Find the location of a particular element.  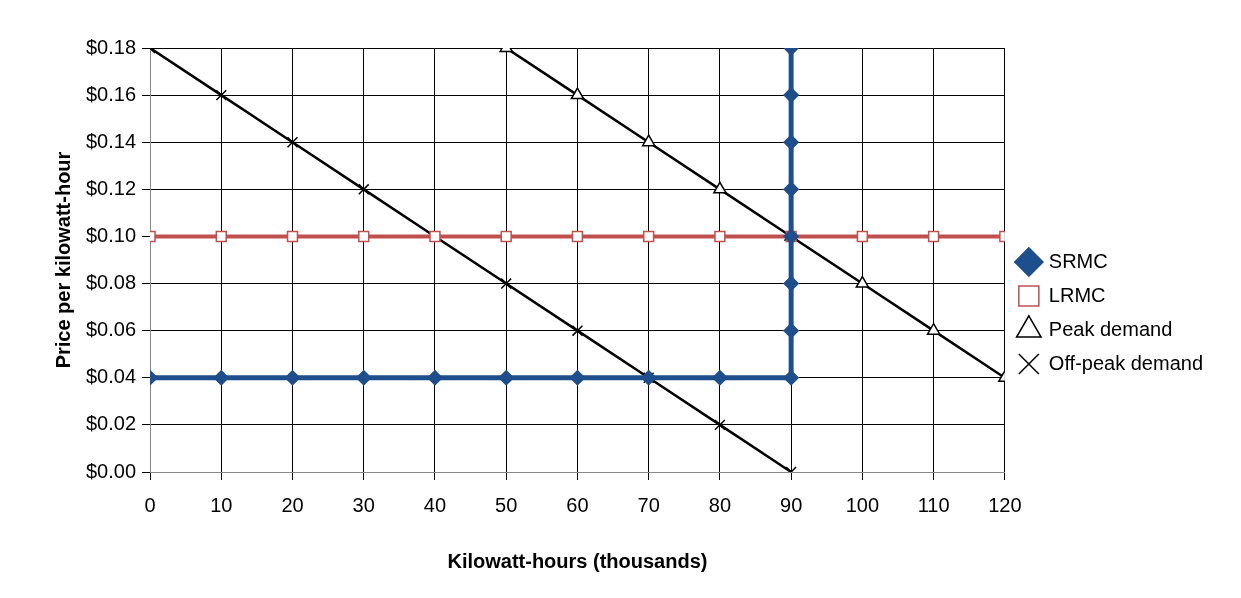

y-tick-label: $0.02 is located at coordinates (111, 423).